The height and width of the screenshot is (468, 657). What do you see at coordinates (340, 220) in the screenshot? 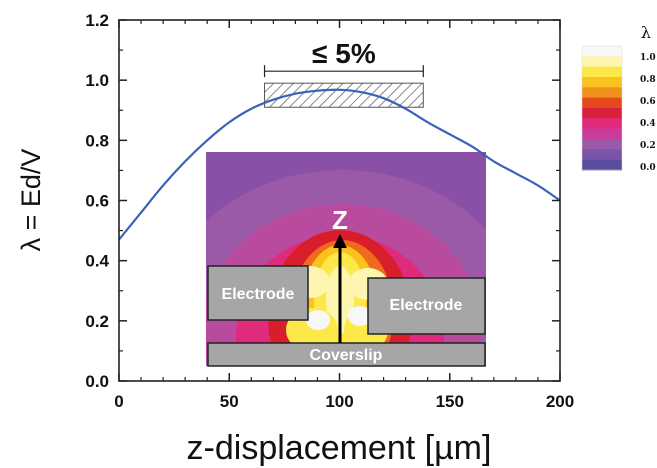
I see `z-label: Z` at bounding box center [340, 220].